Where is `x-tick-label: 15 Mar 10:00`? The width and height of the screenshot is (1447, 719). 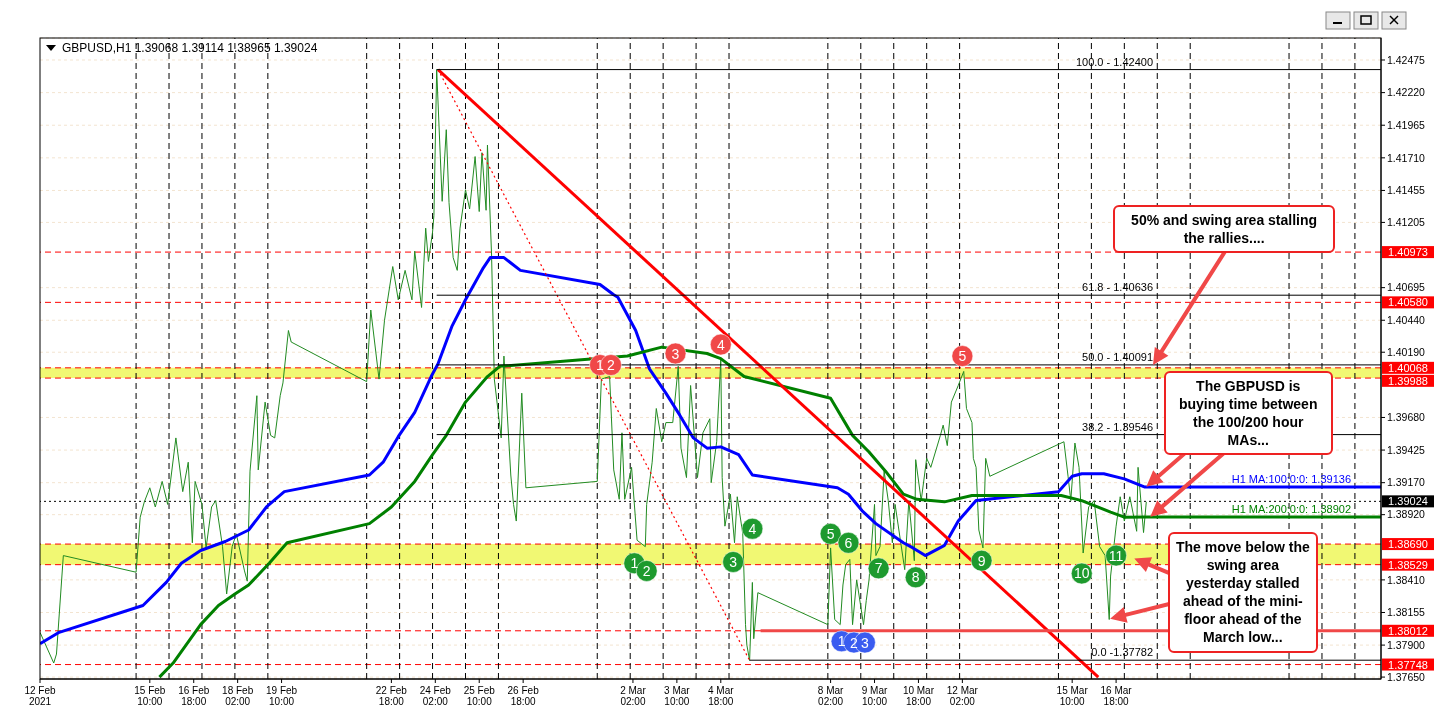
x-tick-label: 15 Mar 10:00 is located at coordinates (1072, 696).